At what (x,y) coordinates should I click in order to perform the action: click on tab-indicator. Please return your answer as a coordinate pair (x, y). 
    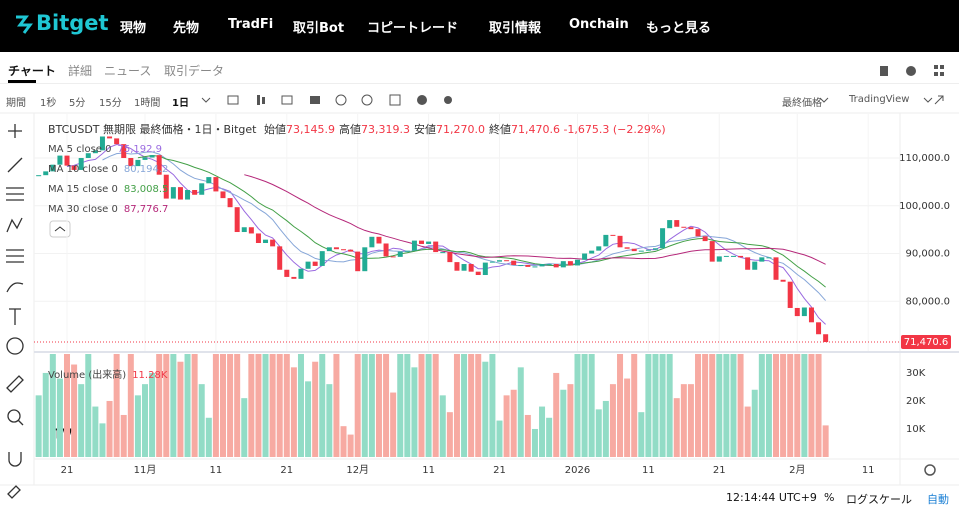
    Looking at the image, I should click on (22, 81).